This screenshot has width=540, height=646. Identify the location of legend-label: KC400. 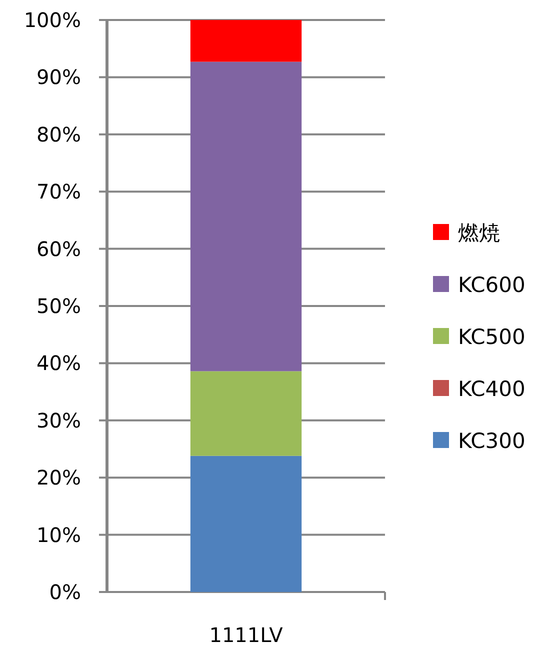
(492, 389).